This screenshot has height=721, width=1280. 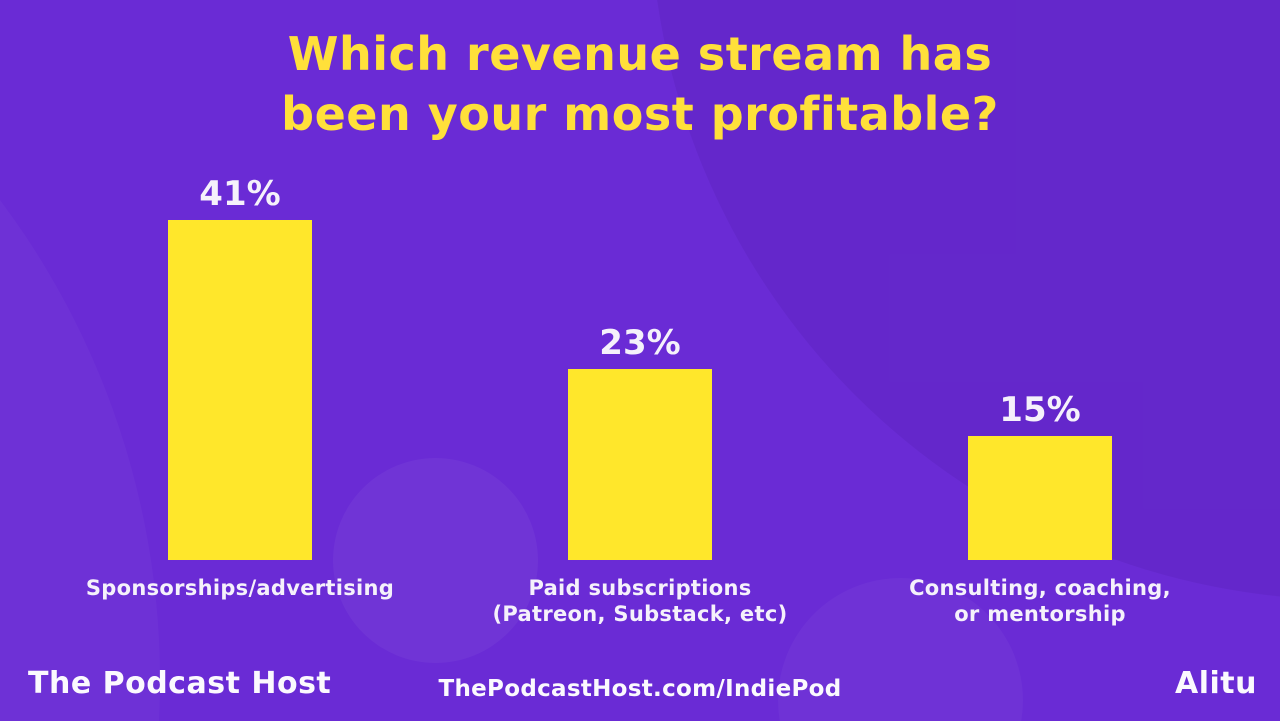 I want to click on brand-logo-the-podcast-host: The Podcast Host, so click(x=180, y=683).